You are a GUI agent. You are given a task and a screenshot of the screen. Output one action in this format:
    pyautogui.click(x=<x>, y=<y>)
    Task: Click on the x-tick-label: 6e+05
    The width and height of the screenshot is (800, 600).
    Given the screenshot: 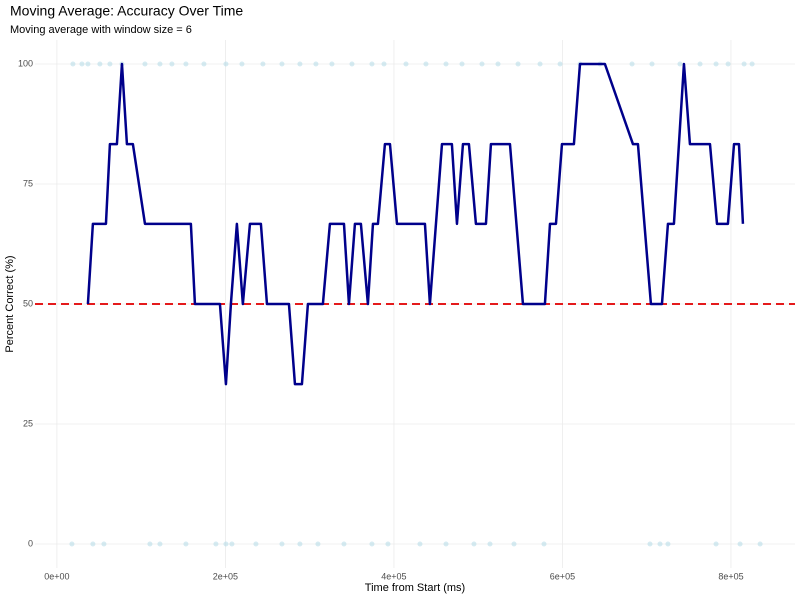 What is the action you would take?
    pyautogui.click(x=562, y=576)
    